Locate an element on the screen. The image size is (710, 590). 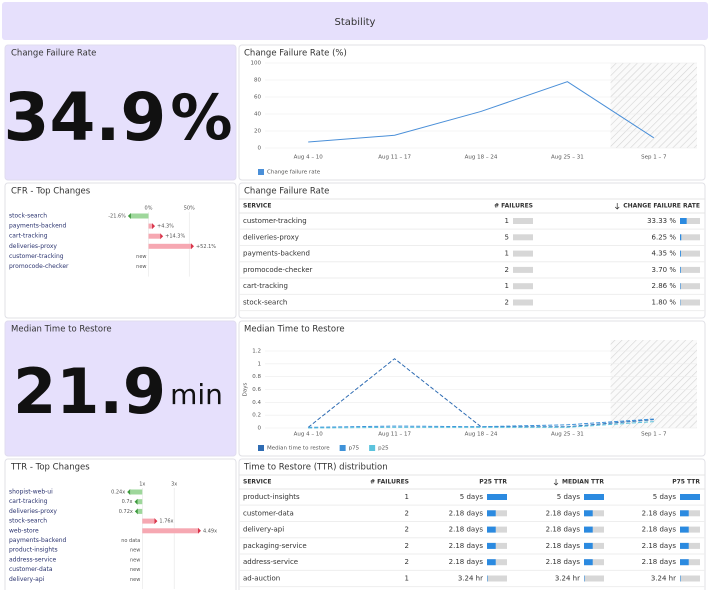
x-tick-label: Aug 11 – 17 is located at coordinates (394, 435).